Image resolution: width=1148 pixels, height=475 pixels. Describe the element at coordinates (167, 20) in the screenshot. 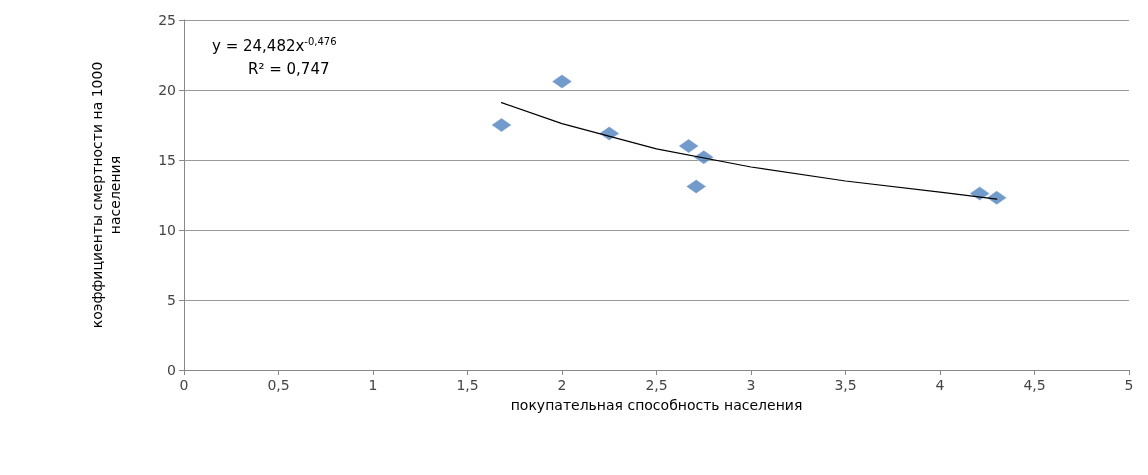

I see `y-tick-label: 25` at that location.